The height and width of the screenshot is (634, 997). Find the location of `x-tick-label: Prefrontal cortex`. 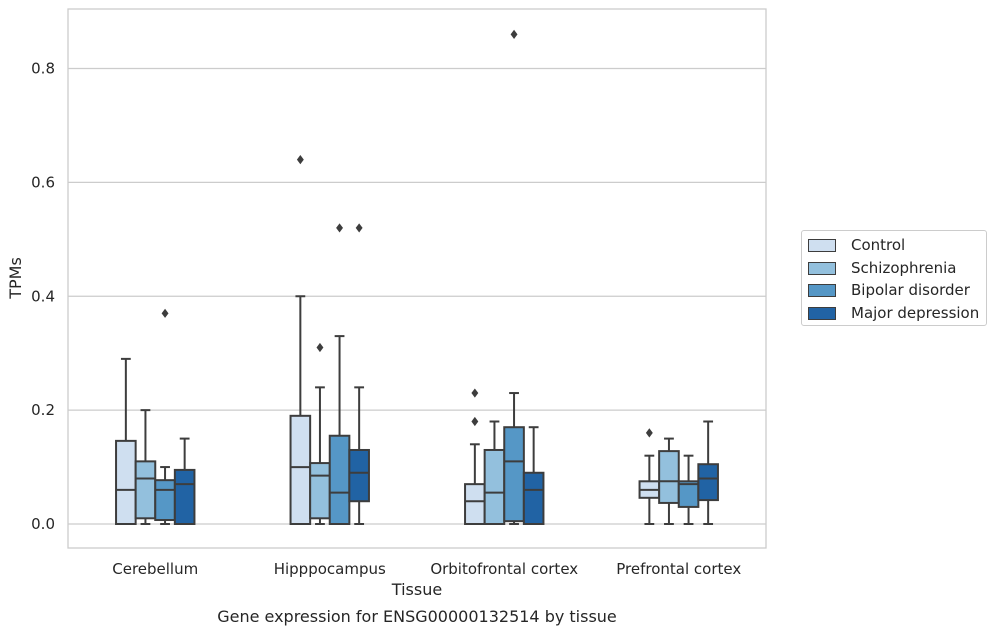

x-tick-label: Prefrontal cortex is located at coordinates (678, 569).